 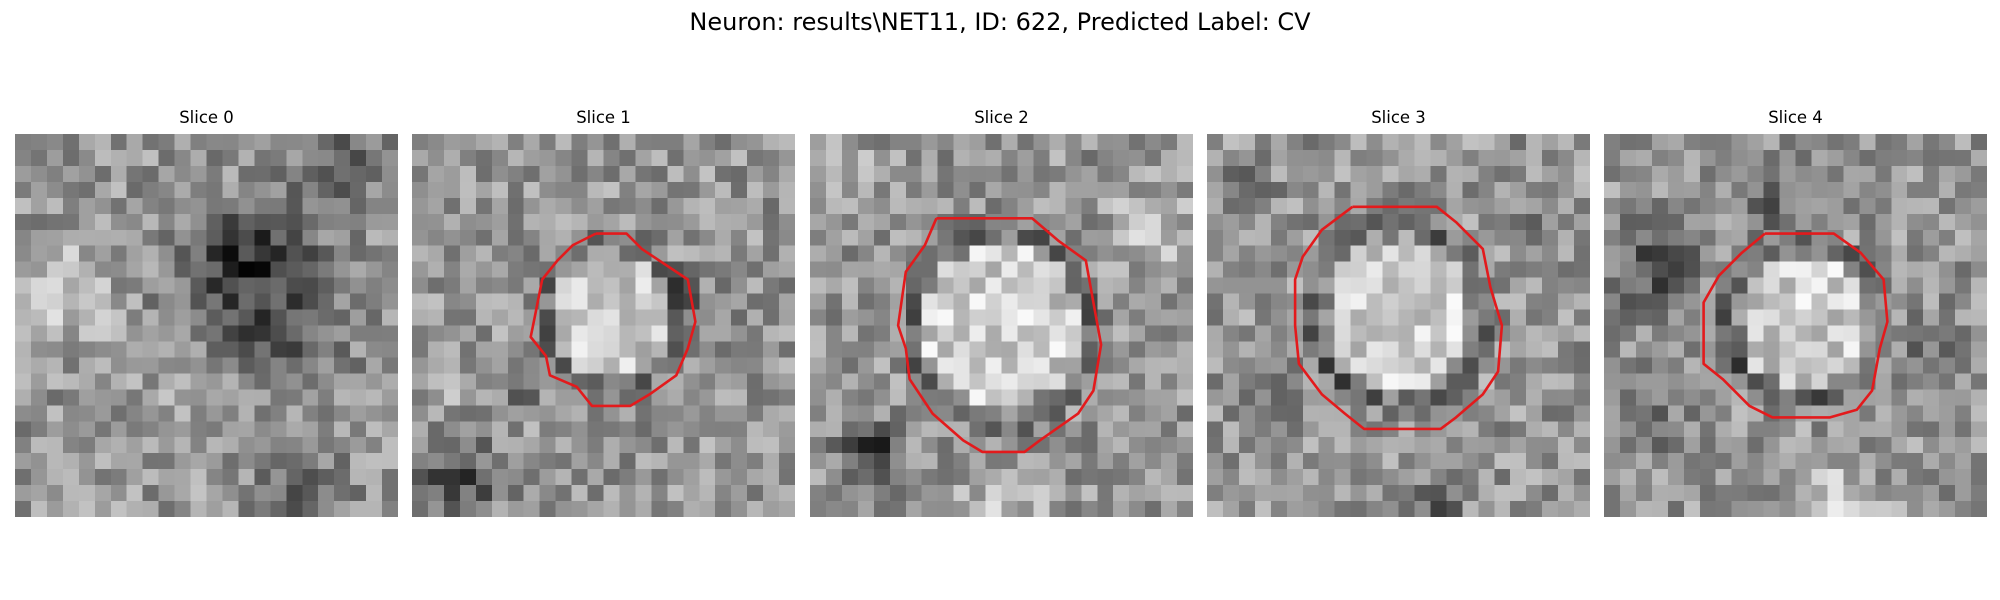 What do you see at coordinates (1398, 117) in the screenshot?
I see `slice-title-3: Slice 3` at bounding box center [1398, 117].